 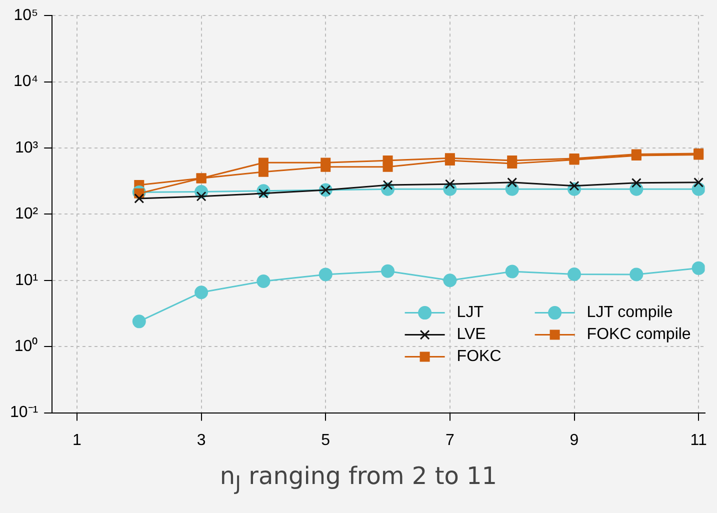 What do you see at coordinates (698, 440) in the screenshot?
I see `x-tick-label: 11` at bounding box center [698, 440].